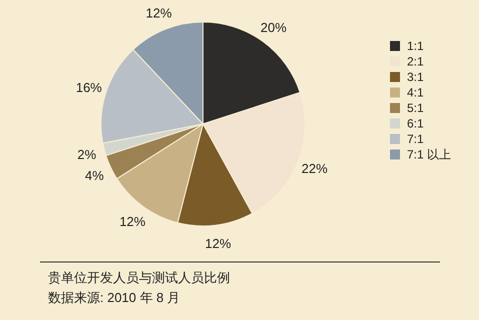 Image resolution: width=479 pixels, height=320 pixels. What do you see at coordinates (415, 108) in the screenshot?
I see `legend-label: 5:1` at bounding box center [415, 108].